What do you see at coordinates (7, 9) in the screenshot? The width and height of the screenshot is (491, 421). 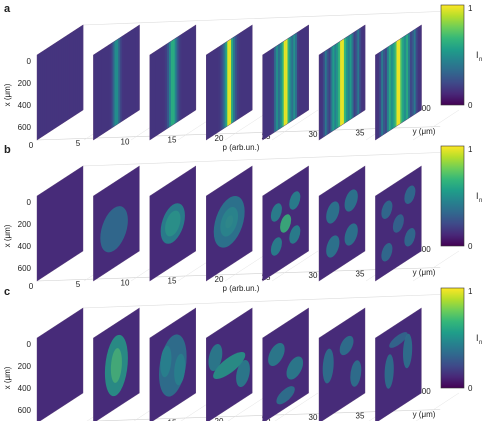 I see `panel-label: a` at bounding box center [7, 9].